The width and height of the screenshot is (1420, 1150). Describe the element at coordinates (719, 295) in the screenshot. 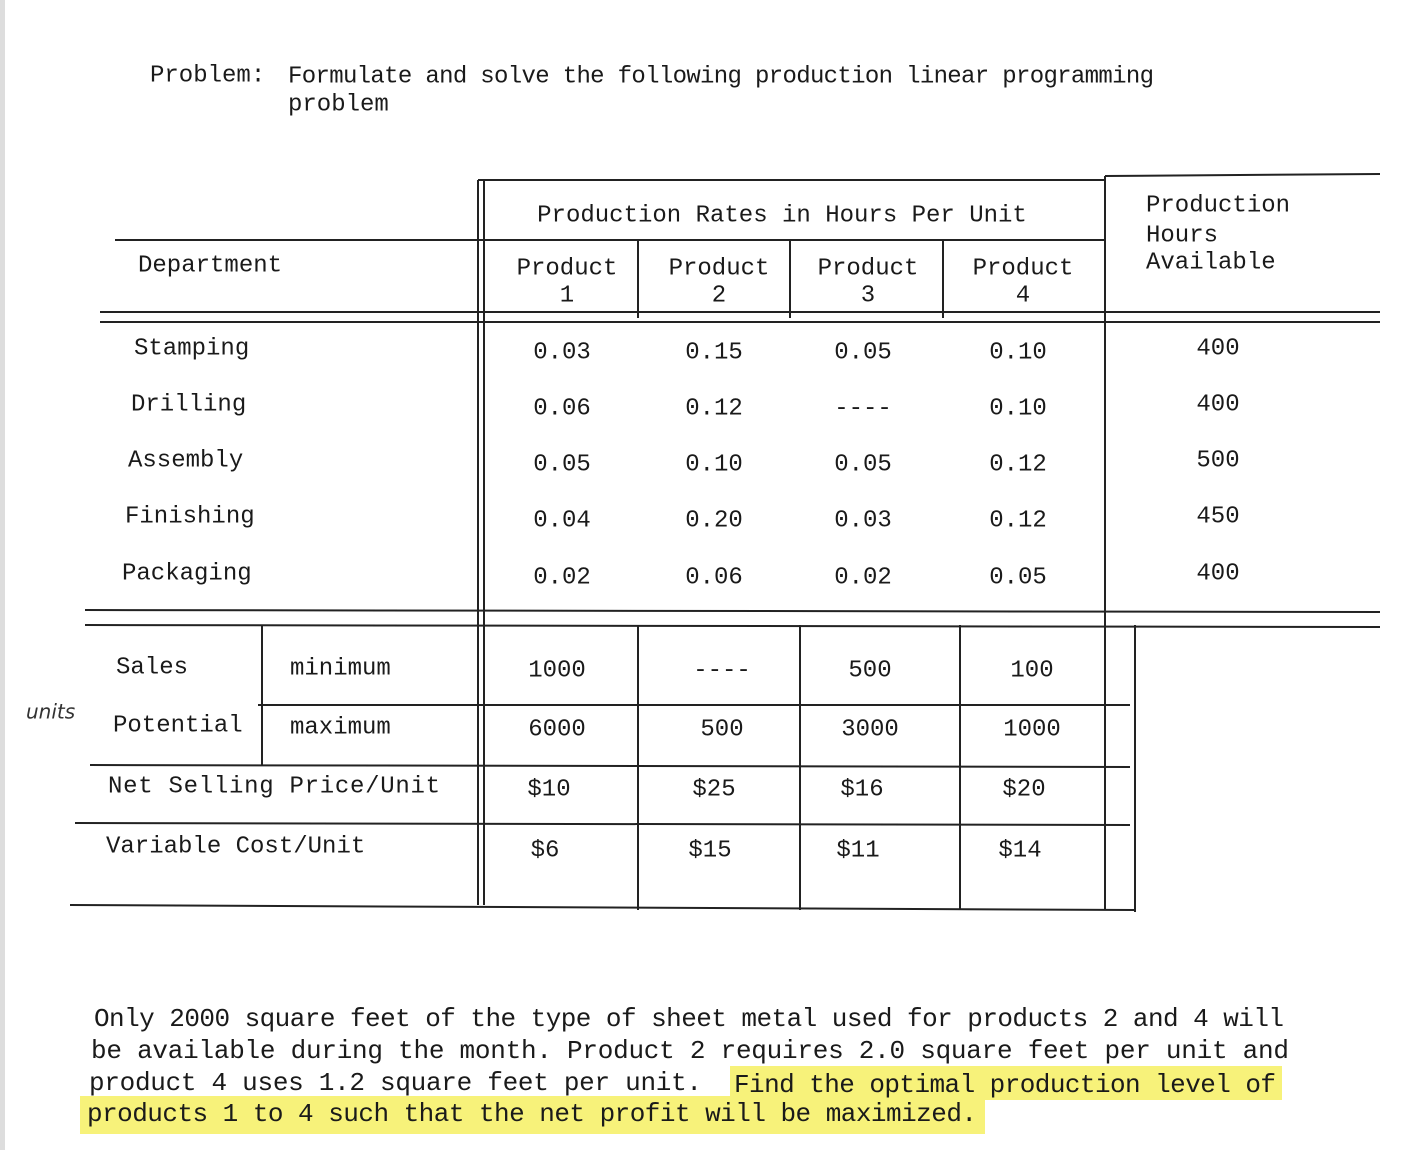

I see `column-header: 2` at that location.